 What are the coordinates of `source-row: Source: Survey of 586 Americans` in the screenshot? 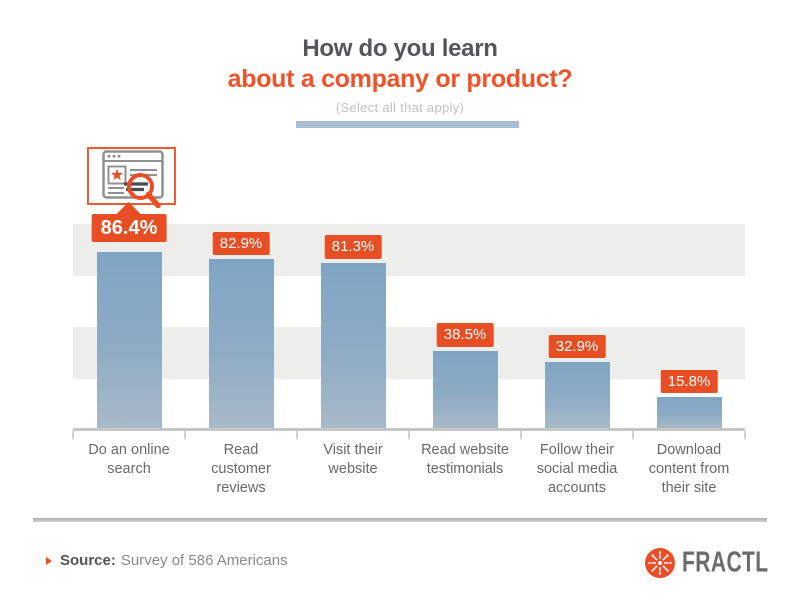 It's located at (167, 560).